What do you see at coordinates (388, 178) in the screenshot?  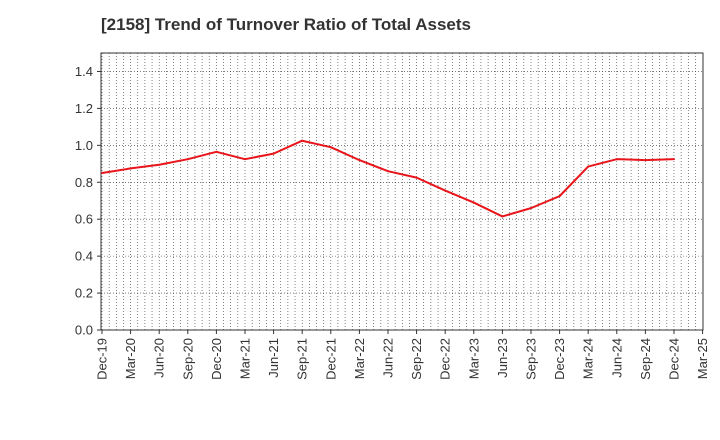 I see `series-layer` at bounding box center [388, 178].